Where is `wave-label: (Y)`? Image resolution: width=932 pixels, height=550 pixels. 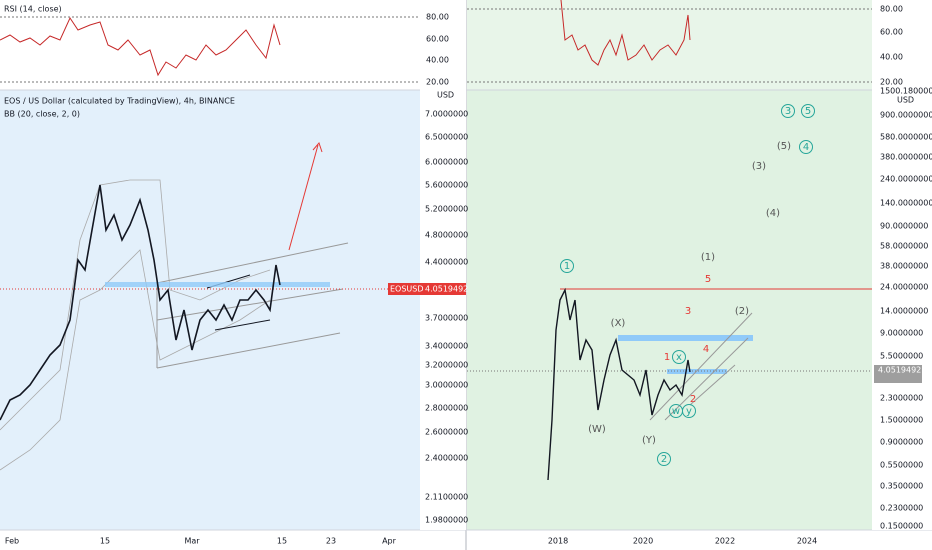
wave-label: (Y) is located at coordinates (649, 440).